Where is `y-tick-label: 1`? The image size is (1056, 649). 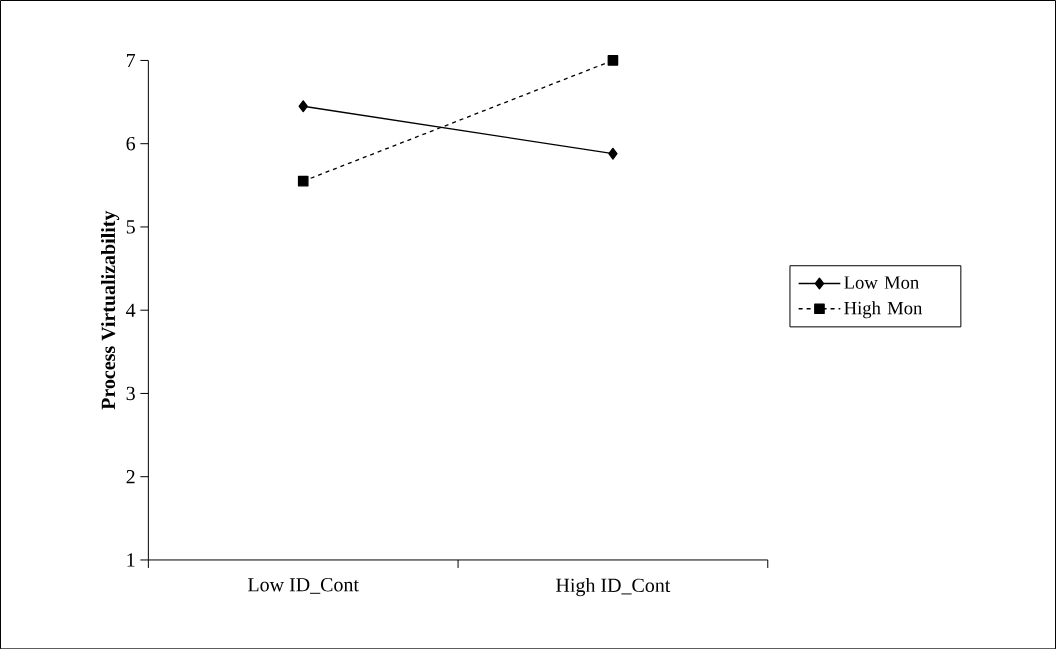 y-tick-label: 1 is located at coordinates (131, 560).